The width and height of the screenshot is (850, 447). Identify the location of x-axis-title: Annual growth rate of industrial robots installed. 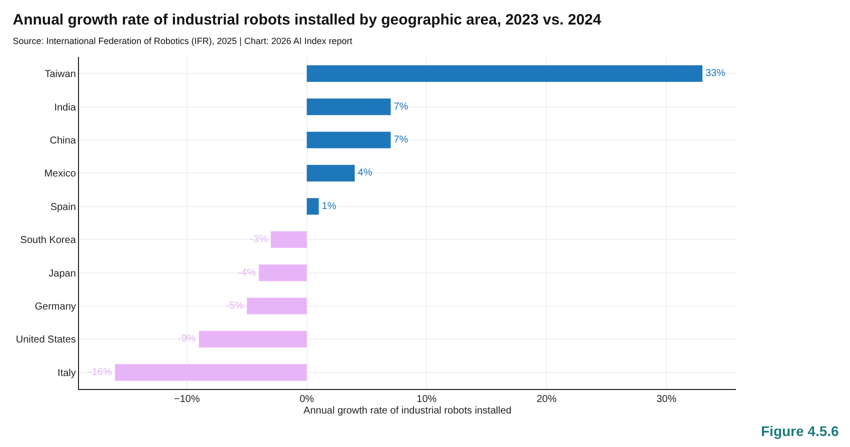
(408, 411).